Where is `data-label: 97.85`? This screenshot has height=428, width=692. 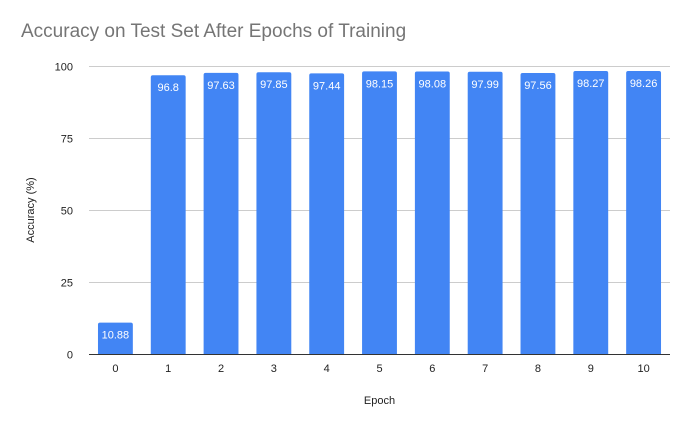 data-label: 97.85 is located at coordinates (274, 85).